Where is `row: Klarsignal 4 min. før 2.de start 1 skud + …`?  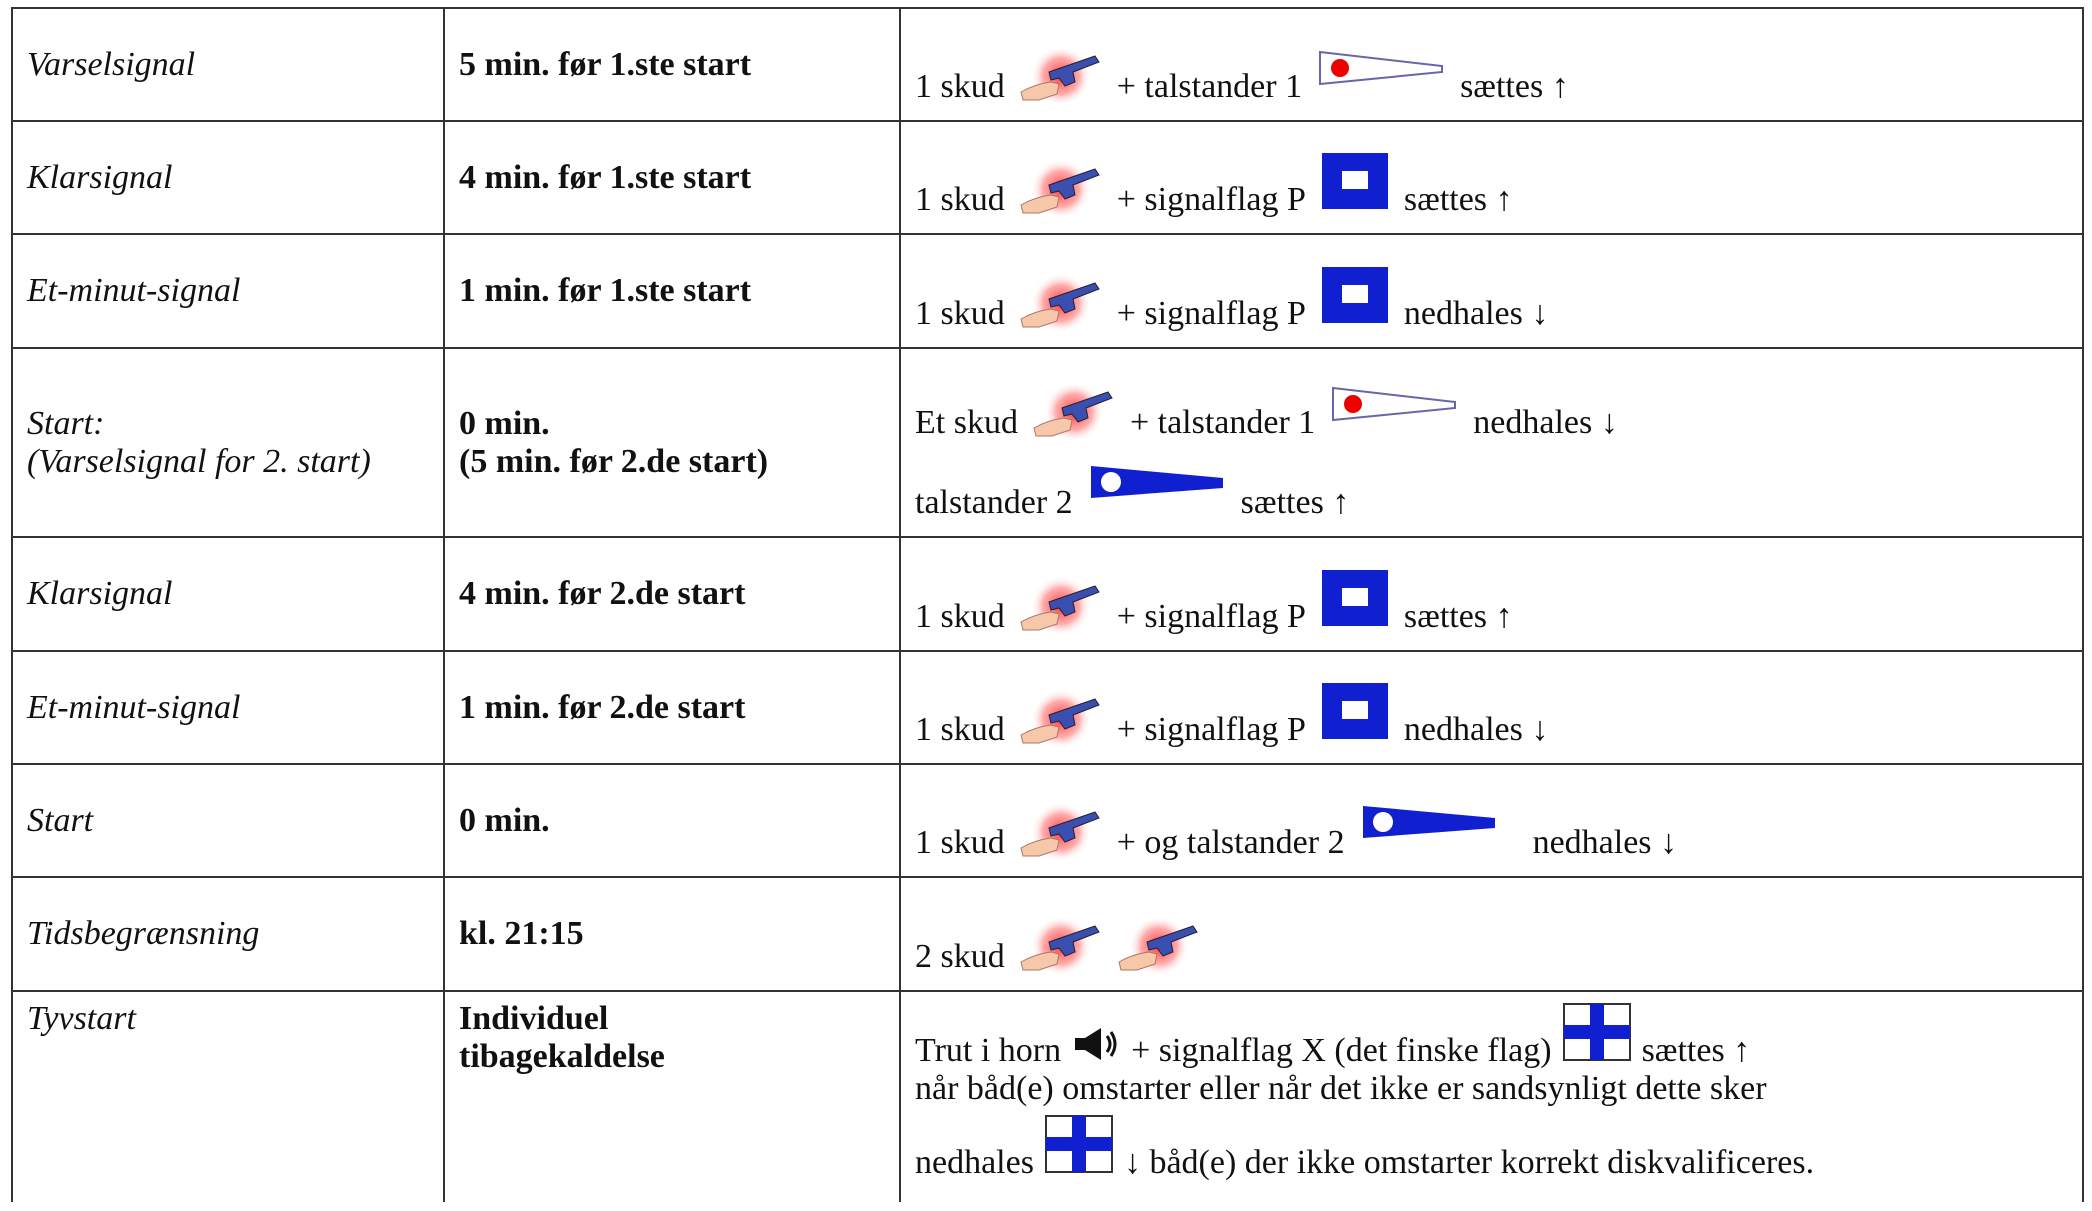
row: Klarsignal 4 min. før 2.de start 1 skud + … is located at coordinates (1047, 594).